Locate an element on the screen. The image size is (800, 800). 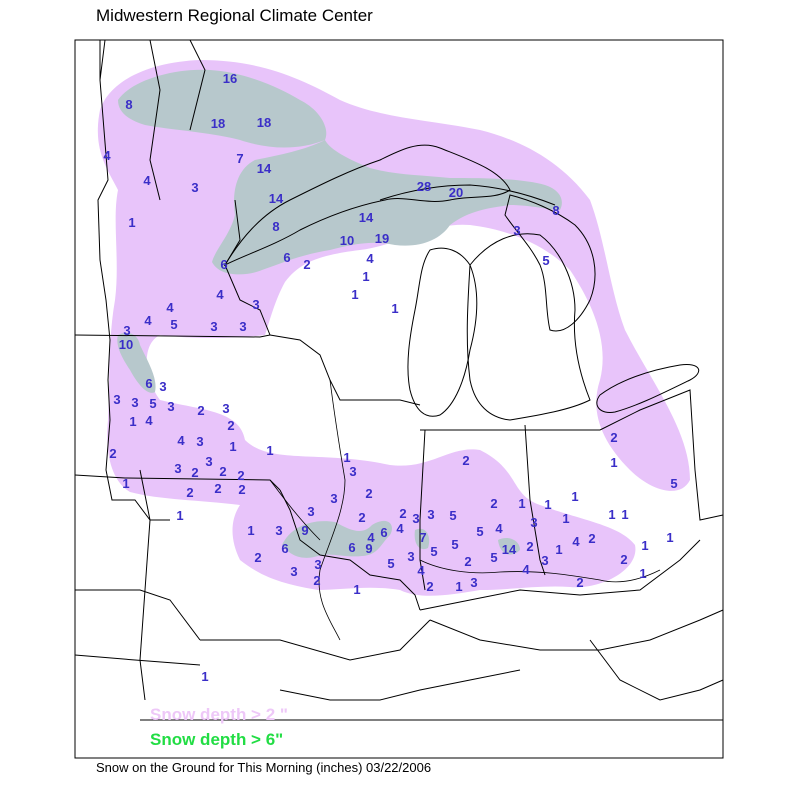
snow-depth-value: 18 is located at coordinates (218, 123).